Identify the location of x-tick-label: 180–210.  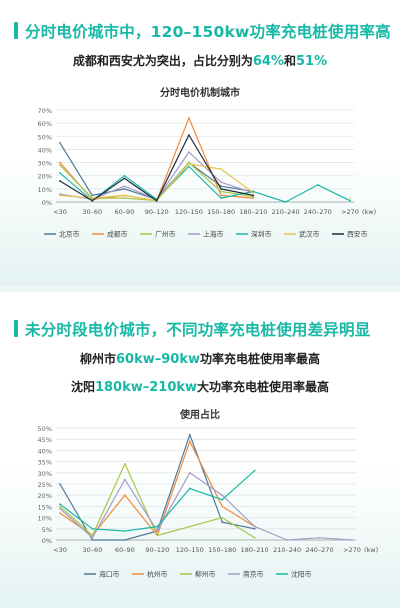
(255, 550).